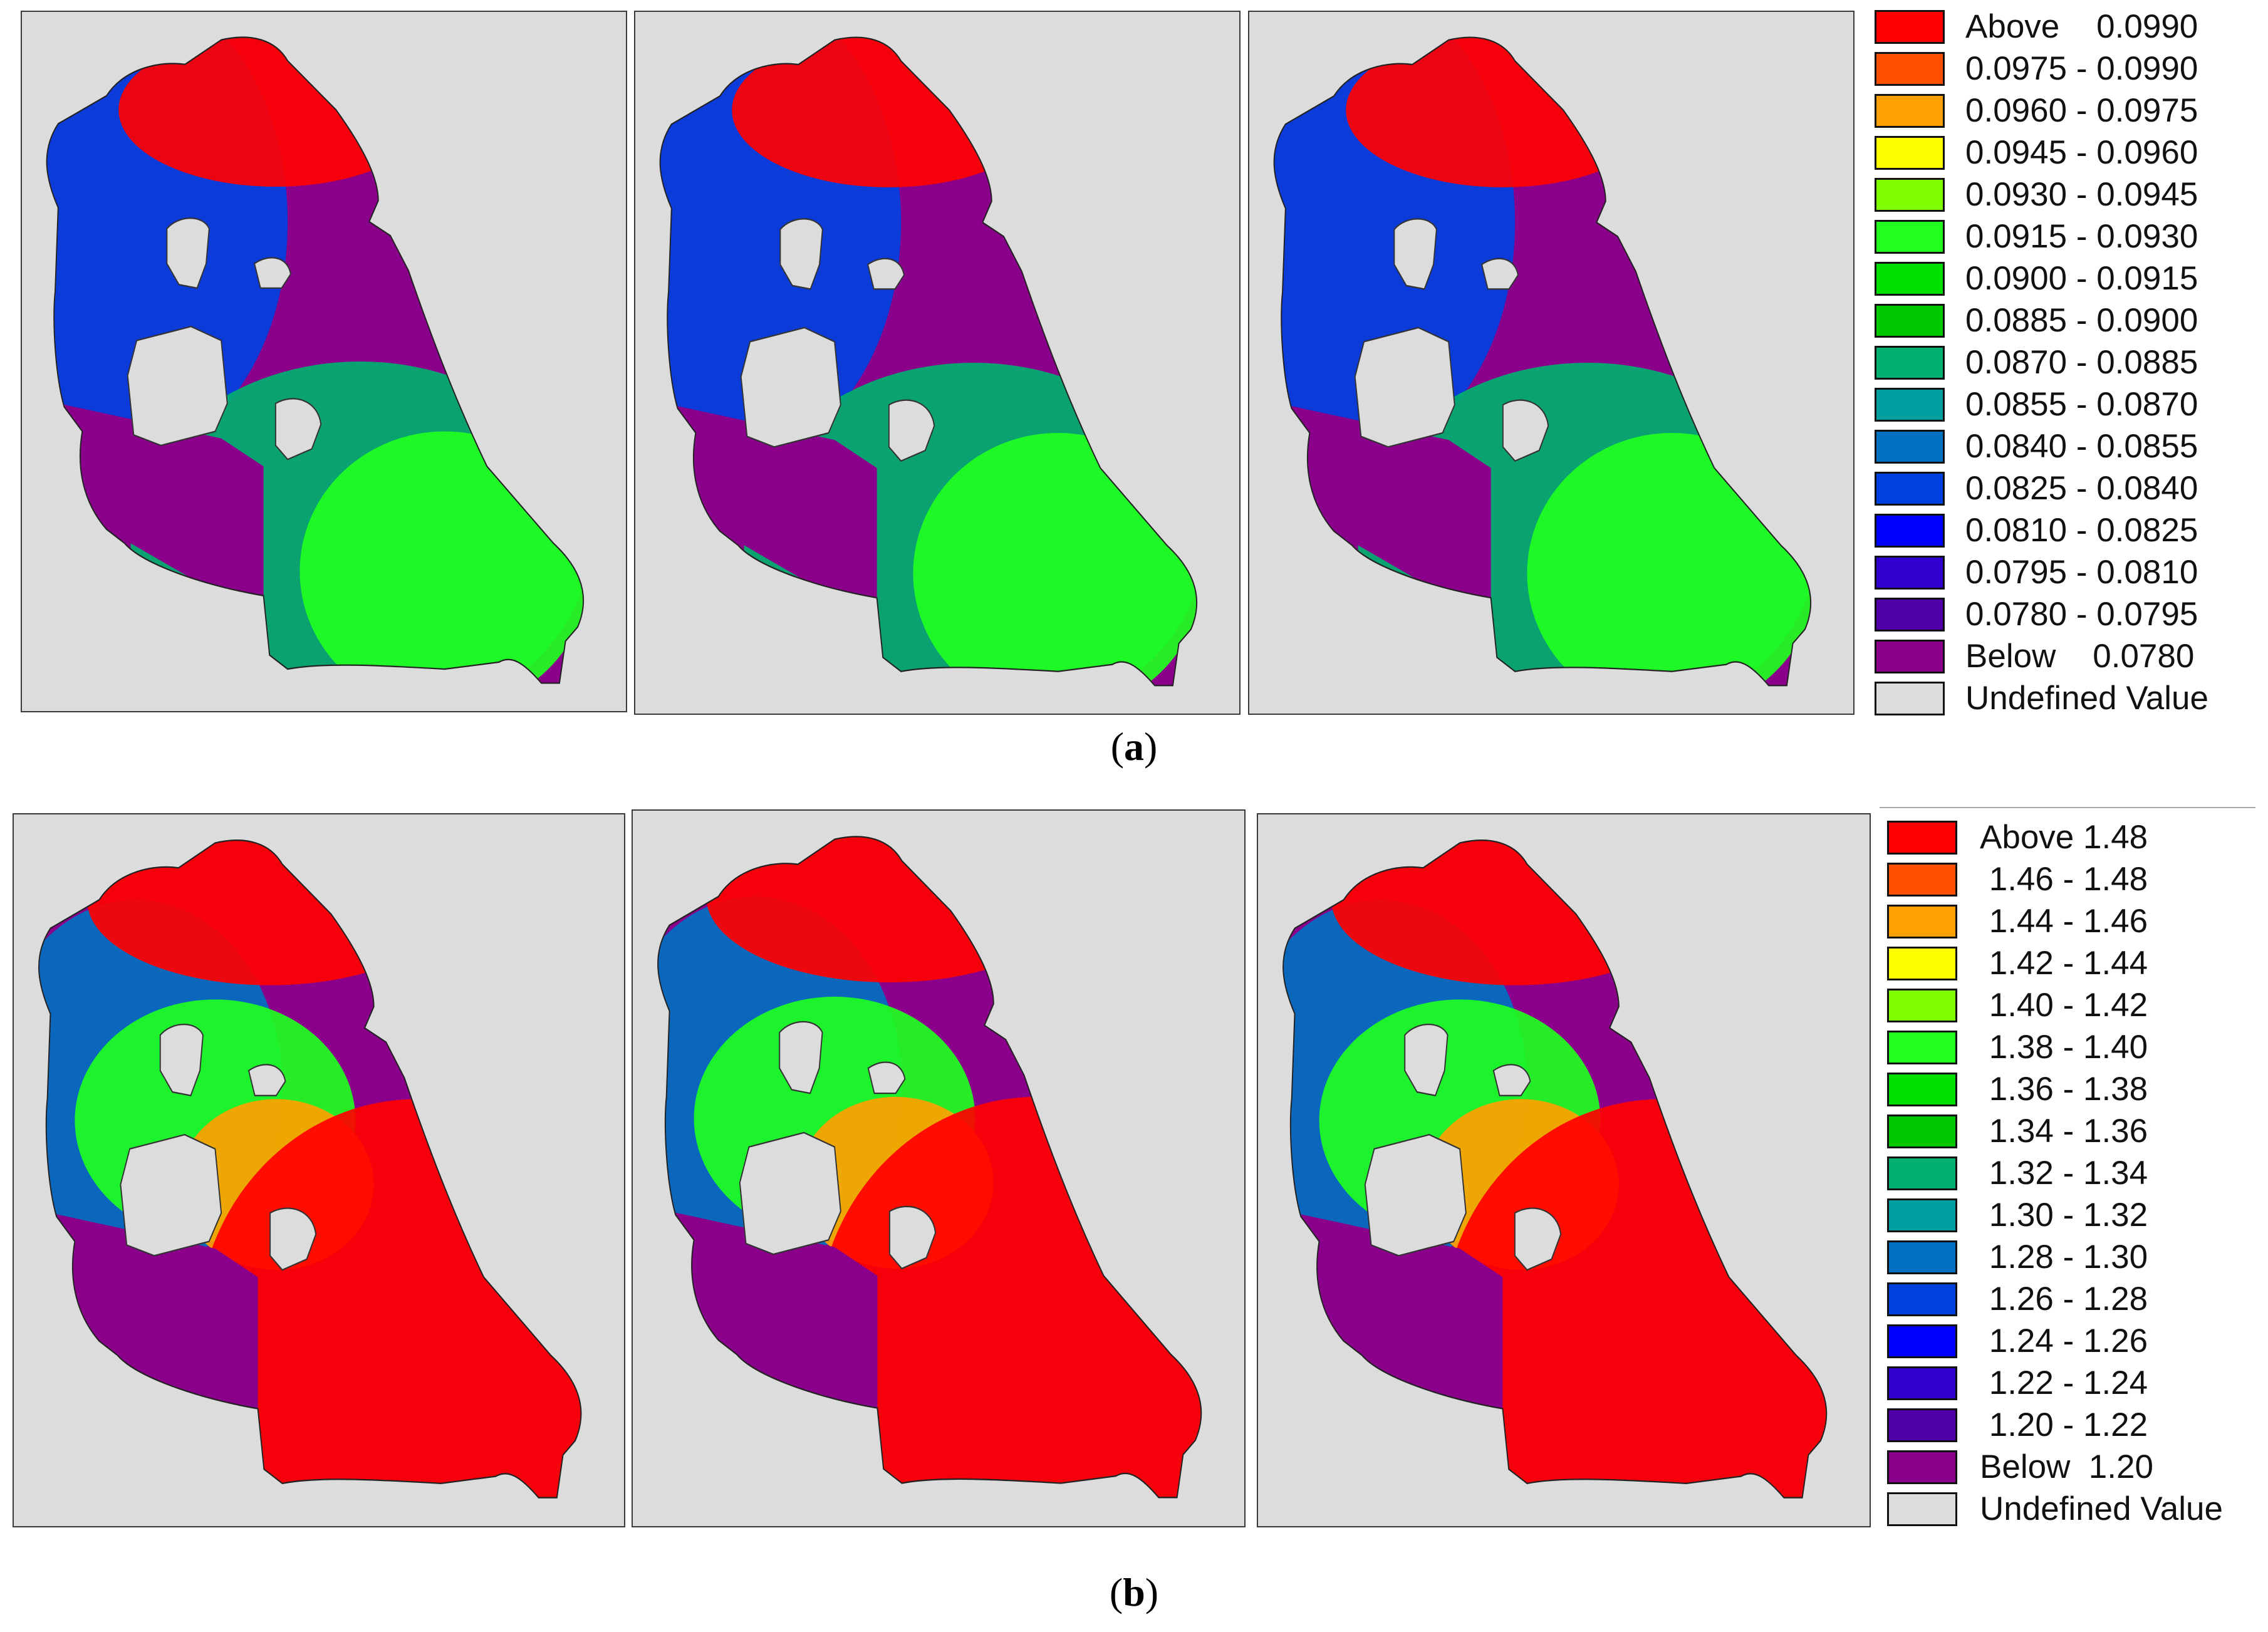  Describe the element at coordinates (2081, 320) in the screenshot. I see `legend-label: 0.0885 - 0.0900` at that location.